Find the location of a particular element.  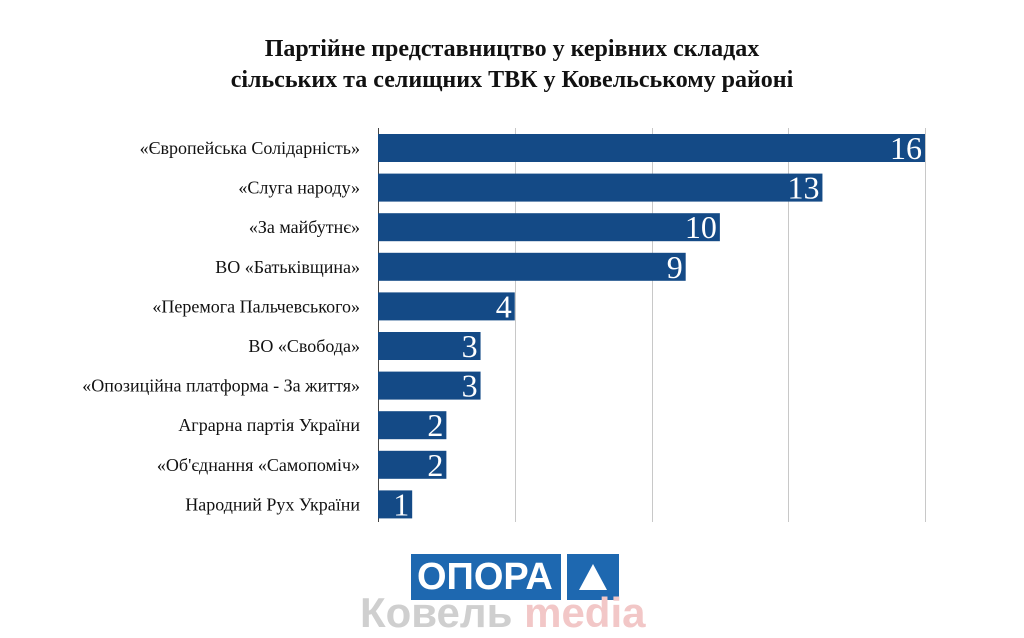

watermark-part-2: media is located at coordinates (585, 612).